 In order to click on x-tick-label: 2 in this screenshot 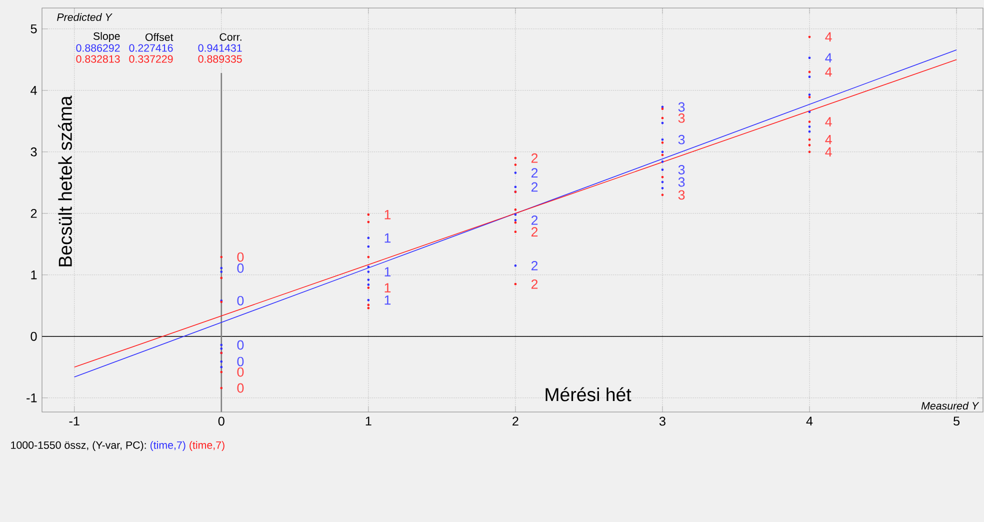, I will do `click(515, 421)`.